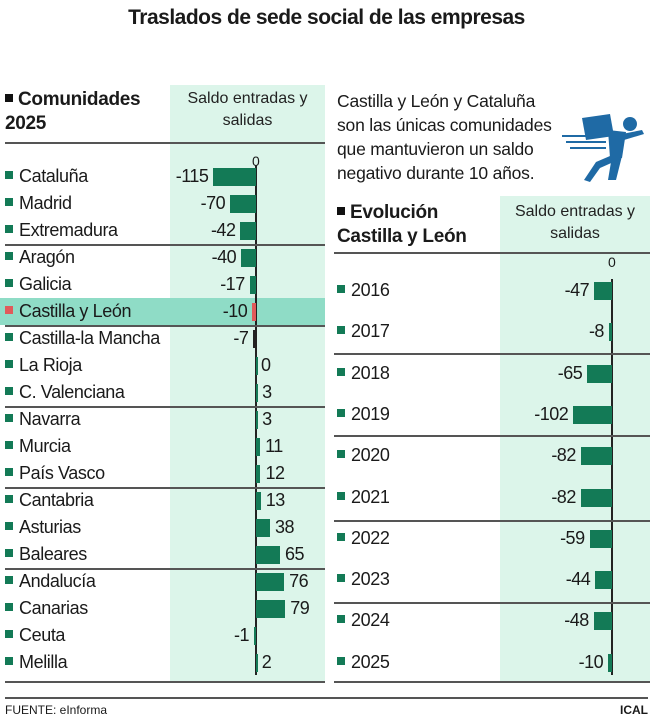 This screenshot has width=653, height=720. What do you see at coordinates (575, 222) in the screenshot?
I see `right-column-header: Saldo entradas y salidas` at bounding box center [575, 222].